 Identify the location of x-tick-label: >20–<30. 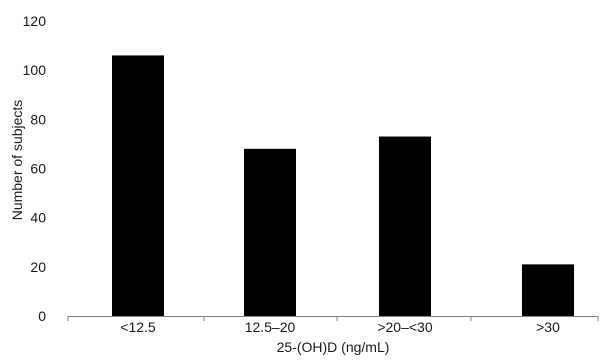
(404, 327).